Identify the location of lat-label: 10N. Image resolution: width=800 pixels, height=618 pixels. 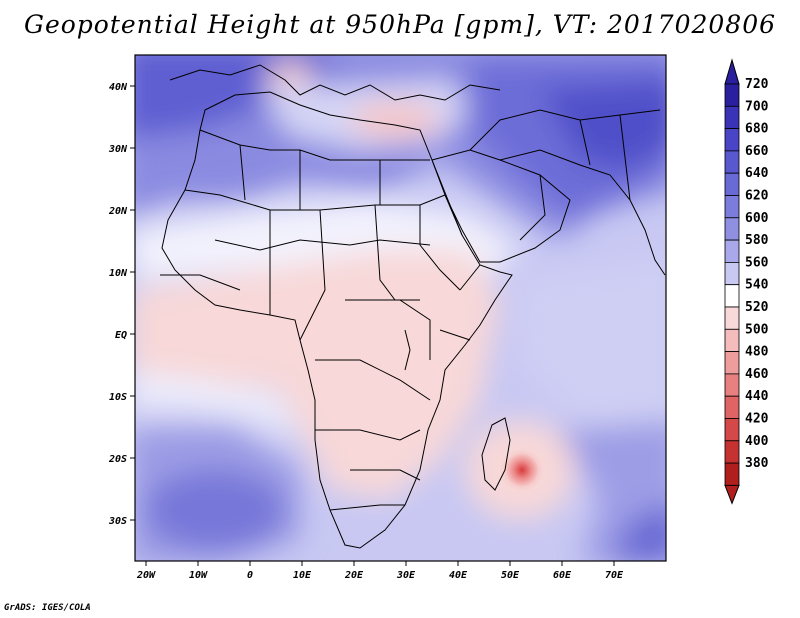
(118, 273).